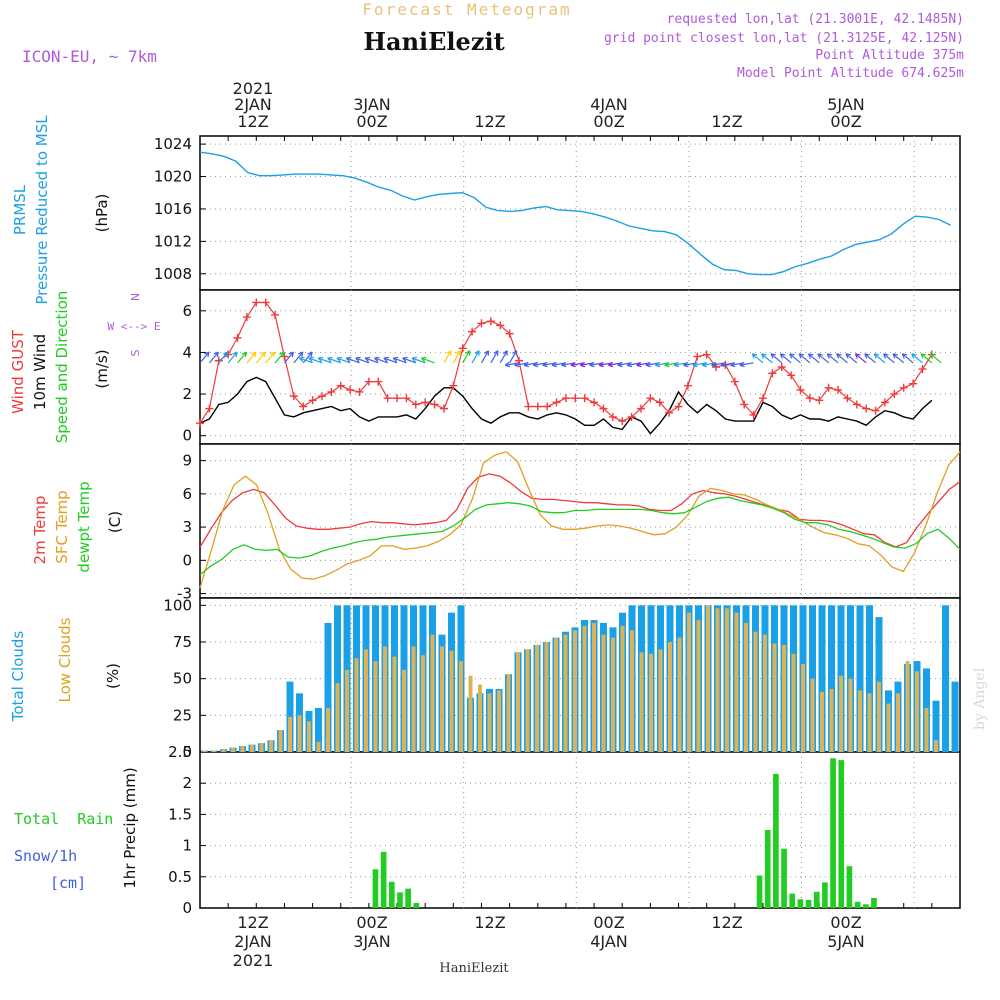 Image resolution: width=1000 pixels, height=1000 pixels. I want to click on bottom-hour-2: 12Z, so click(489, 922).